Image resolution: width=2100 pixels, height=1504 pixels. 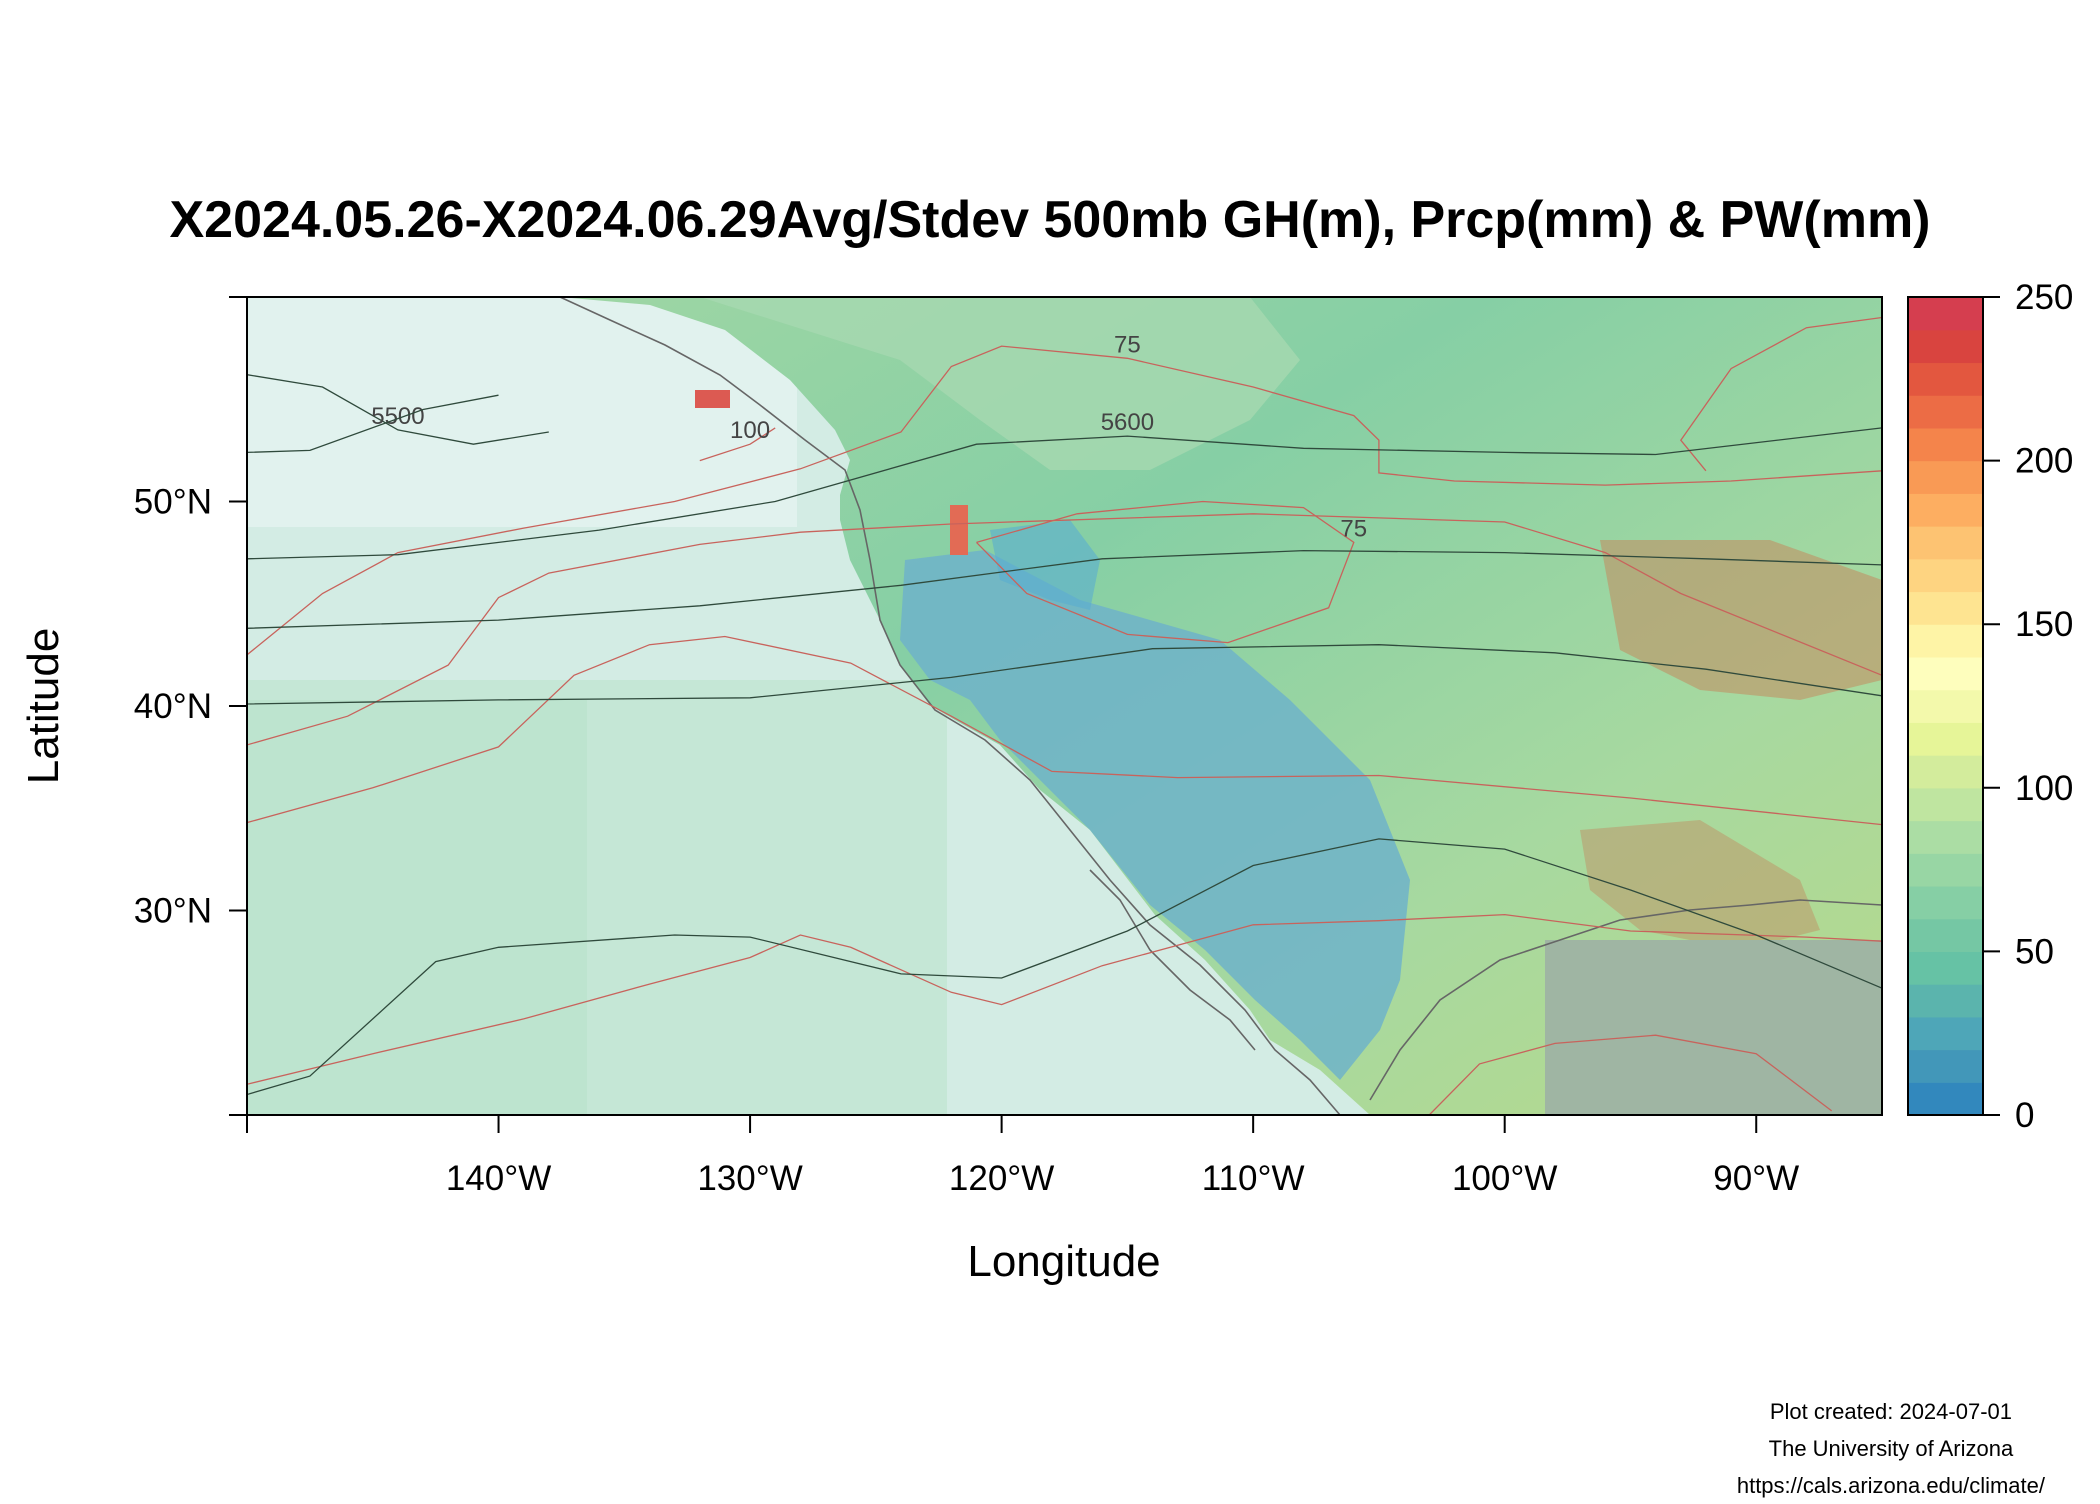 I want to click on dry-southwest-shading, so click(x=1155, y=815).